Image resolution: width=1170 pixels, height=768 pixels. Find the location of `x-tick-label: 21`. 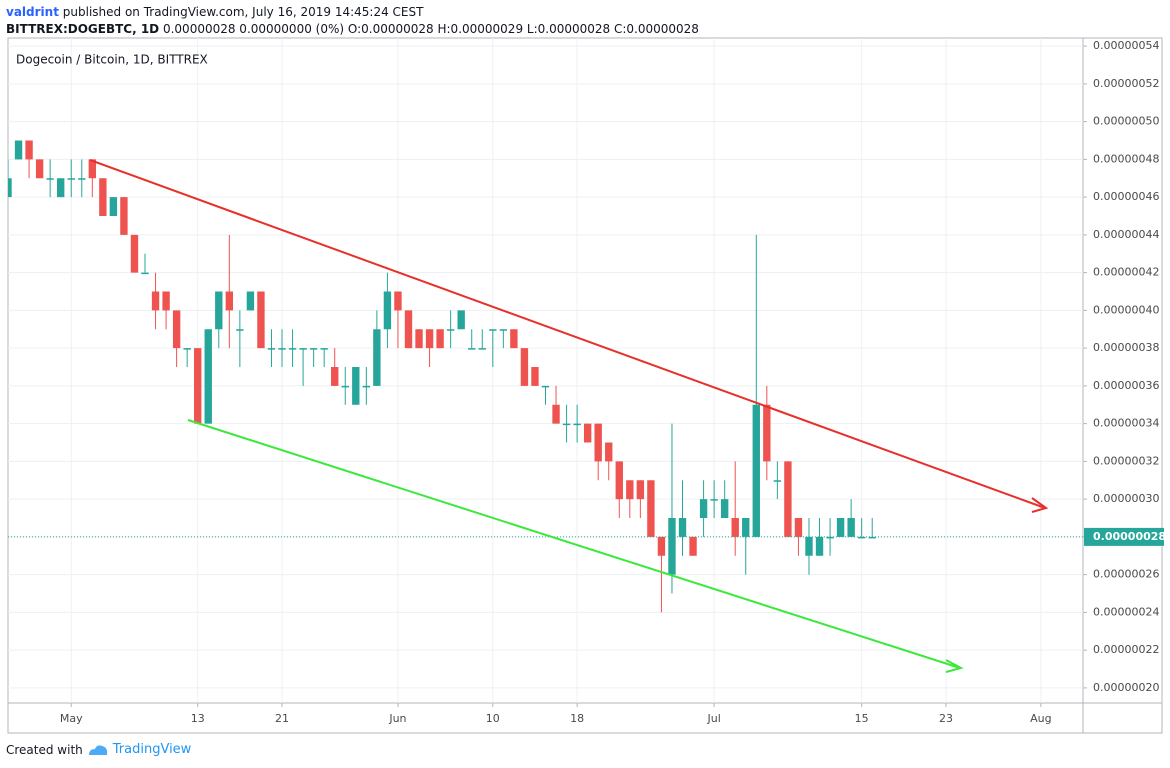

x-tick-label: 21 is located at coordinates (282, 718).